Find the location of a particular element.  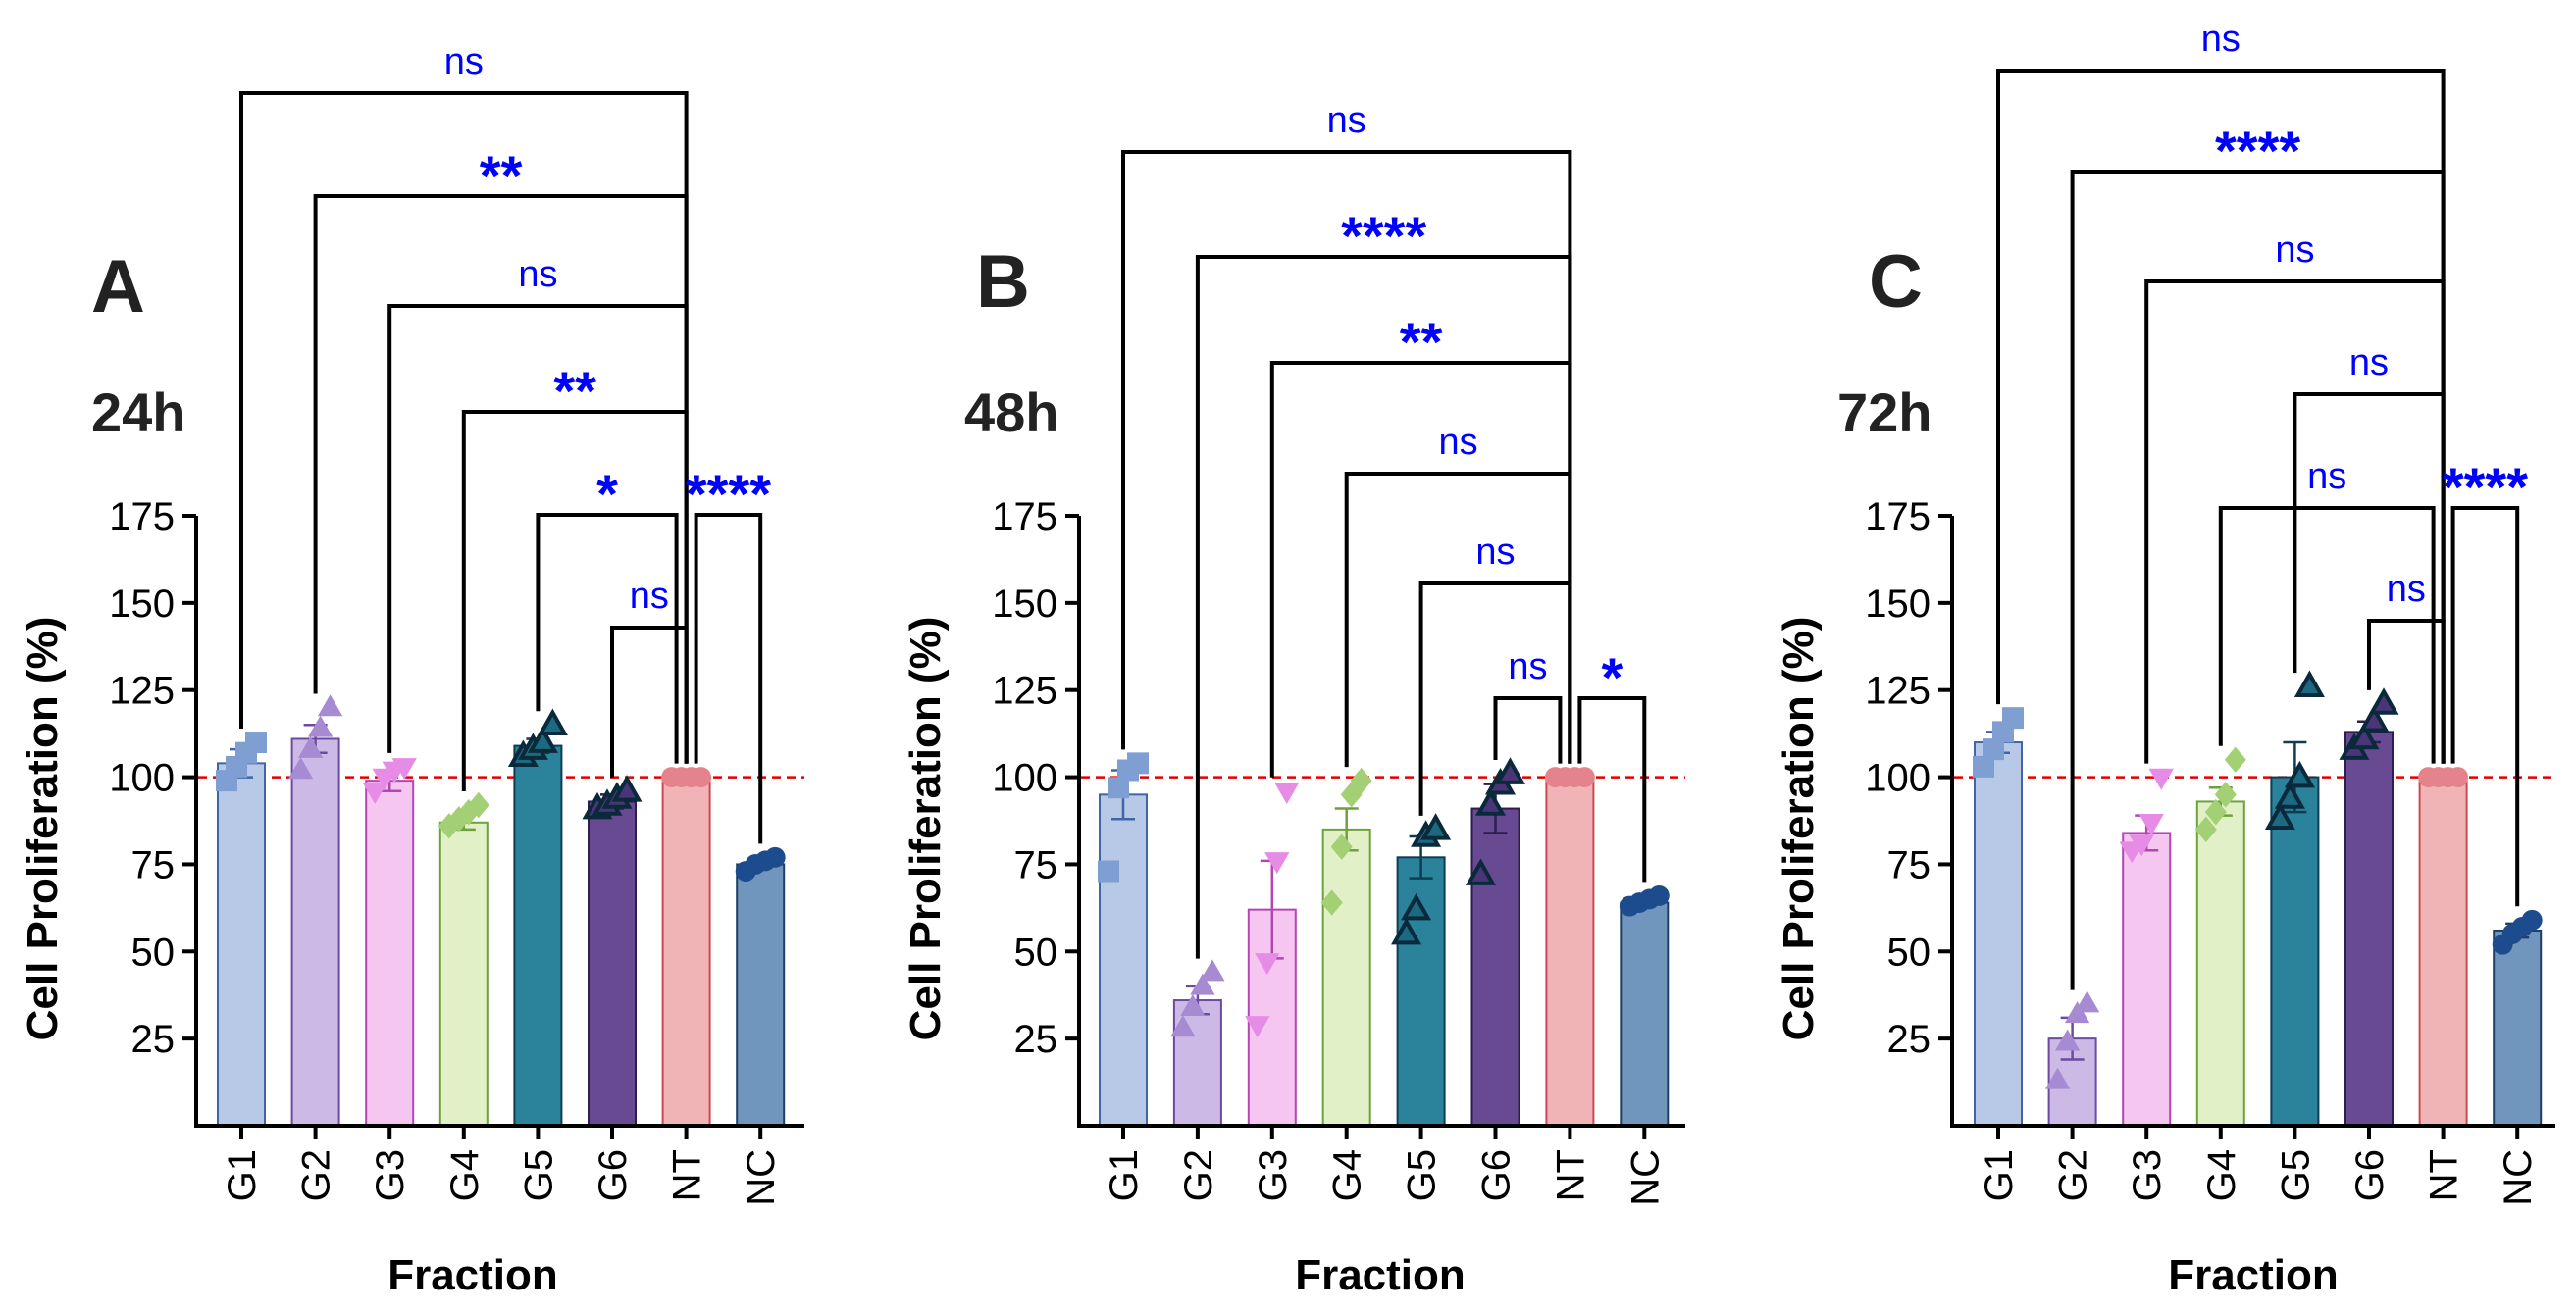

panel-c-x-tick-label-g5: G5 is located at coordinates (2295, 1175).